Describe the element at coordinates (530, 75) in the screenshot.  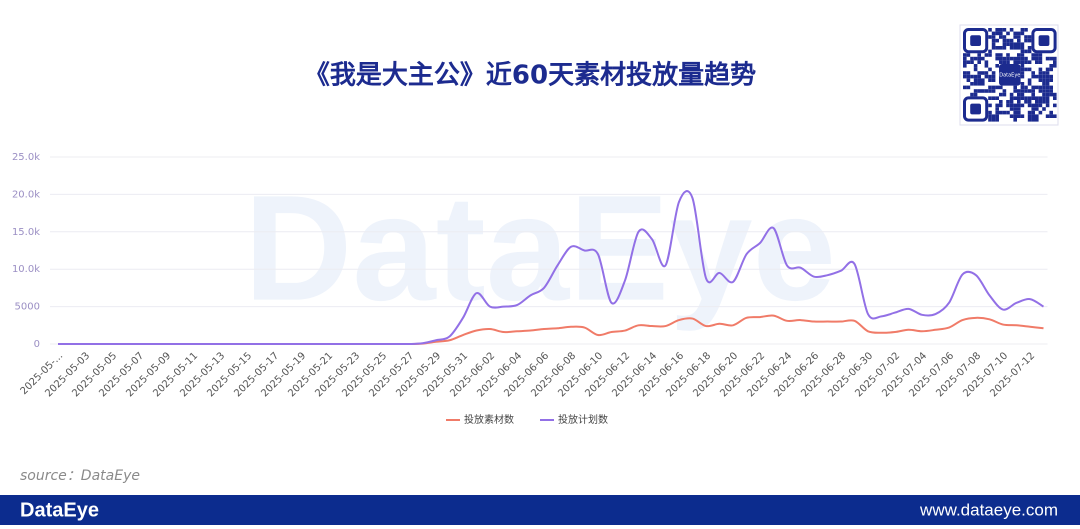
I see `chart-title: 《我是大主公》近60天素材投放量趋势` at that location.